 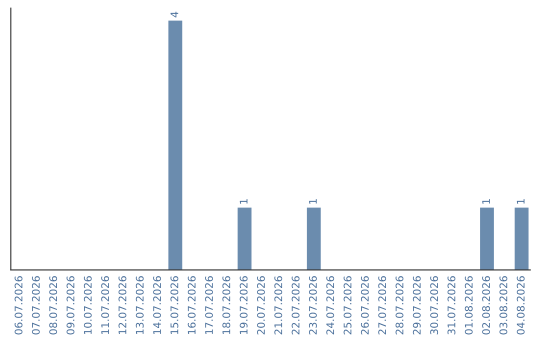 I want to click on x-tick-label: 13.07.2026, so click(x=140, y=305).